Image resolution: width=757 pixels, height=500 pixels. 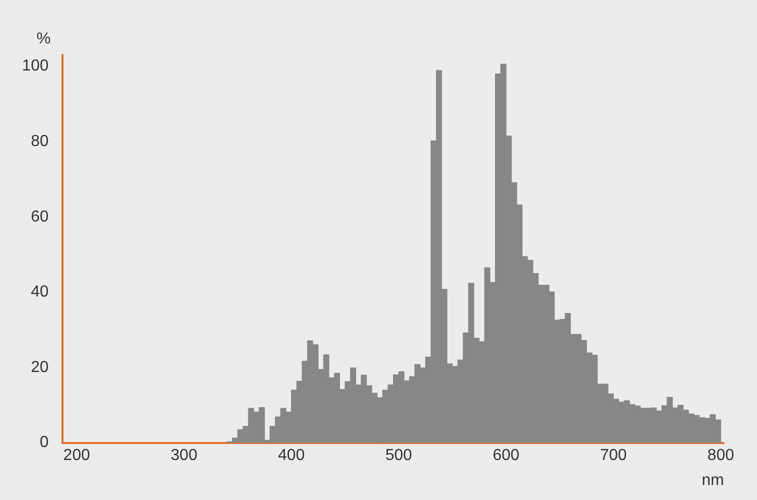 I want to click on y-tick-label: 100, so click(x=35, y=66).